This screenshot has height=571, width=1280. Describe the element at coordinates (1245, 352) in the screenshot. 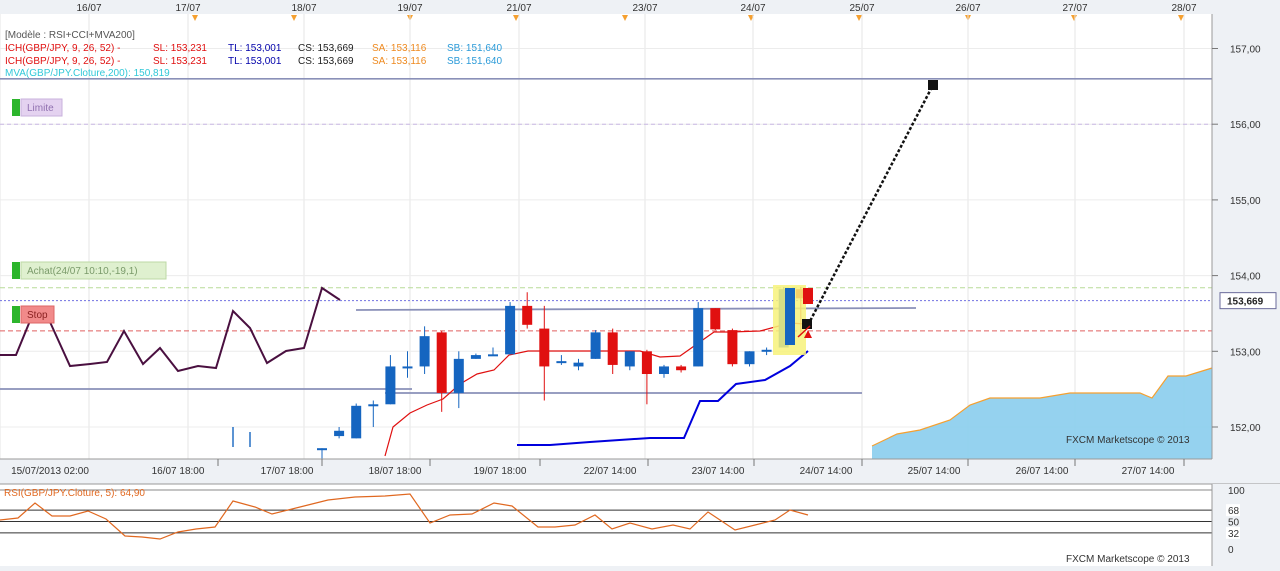

I see `price-tick-label: 153,00` at that location.